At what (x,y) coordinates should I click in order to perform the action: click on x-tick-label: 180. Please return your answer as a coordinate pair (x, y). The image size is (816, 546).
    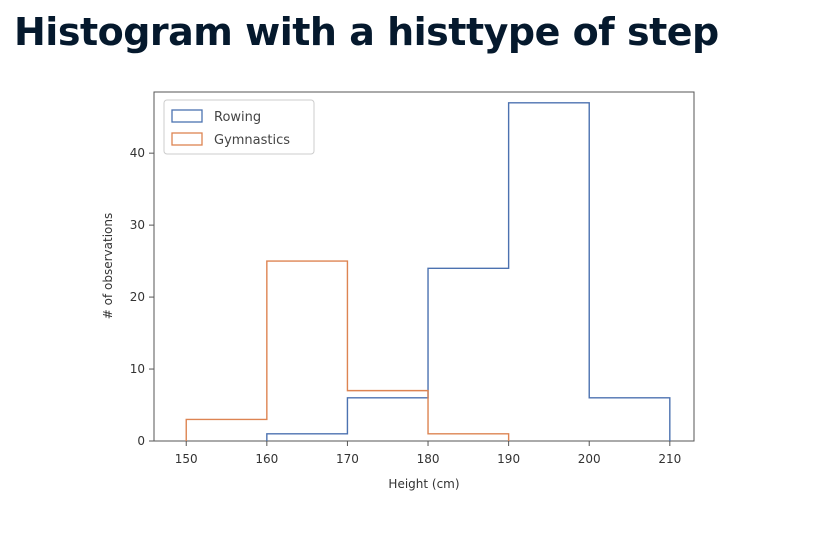
    Looking at the image, I should click on (428, 459).